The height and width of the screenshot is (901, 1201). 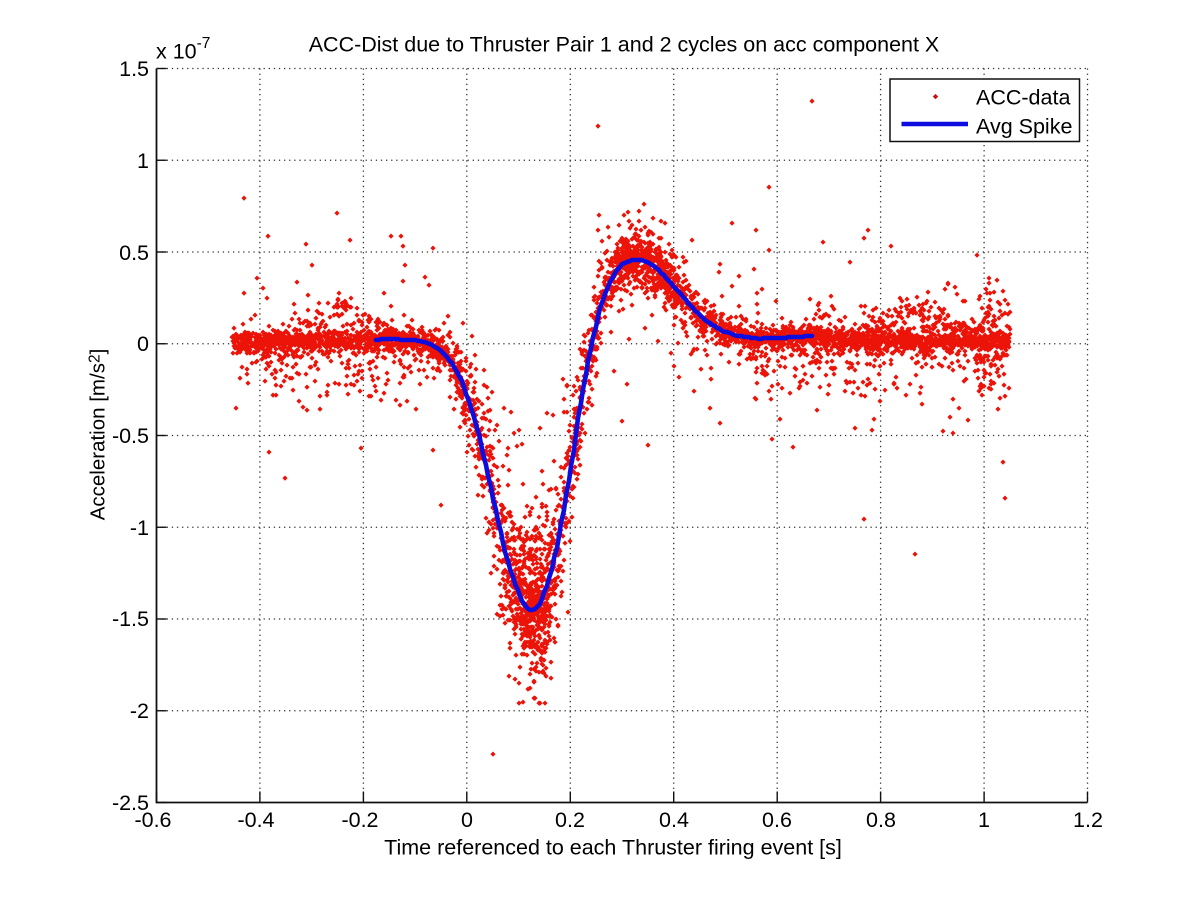 What do you see at coordinates (139, 711) in the screenshot?
I see `svg-text: -2` at bounding box center [139, 711].